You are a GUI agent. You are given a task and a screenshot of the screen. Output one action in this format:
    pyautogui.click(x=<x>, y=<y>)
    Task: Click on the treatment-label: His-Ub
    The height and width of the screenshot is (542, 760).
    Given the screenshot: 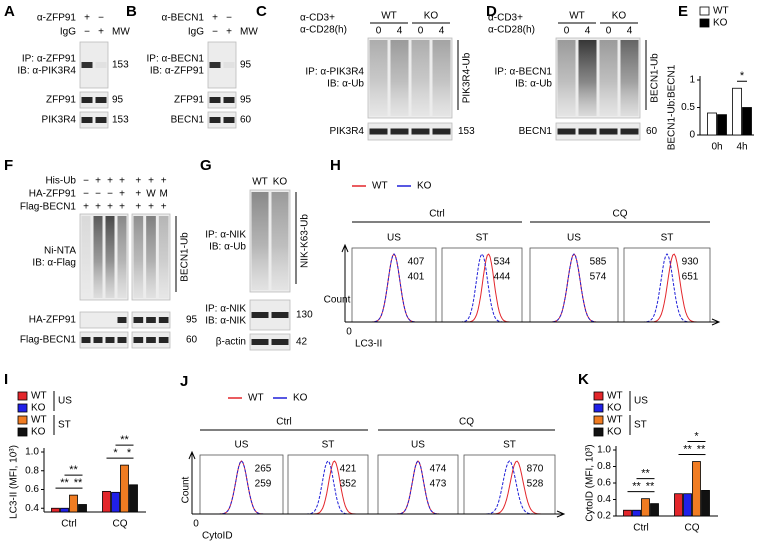 What is the action you would take?
    pyautogui.click(x=60, y=181)
    